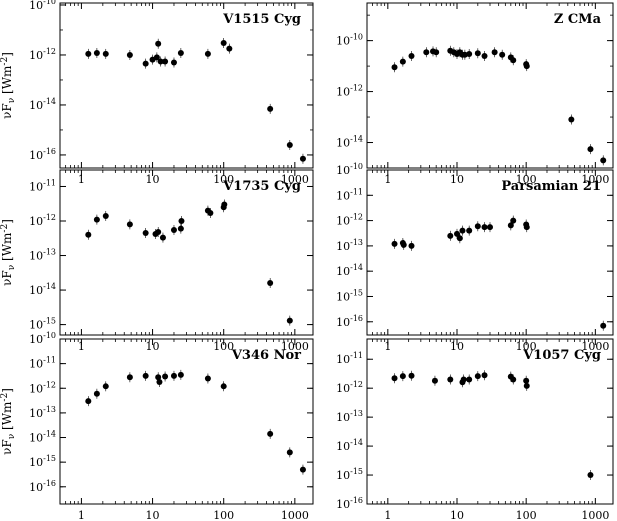 The width and height of the screenshot is (617, 521). What do you see at coordinates (578, 19) in the screenshot?
I see `panel-title: Z CMa` at bounding box center [578, 19].